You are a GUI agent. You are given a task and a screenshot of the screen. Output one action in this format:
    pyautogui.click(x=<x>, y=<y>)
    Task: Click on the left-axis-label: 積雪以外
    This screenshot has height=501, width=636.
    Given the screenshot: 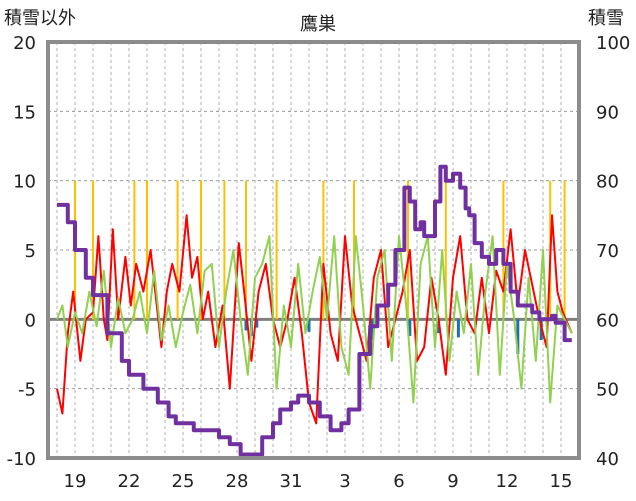 What is the action you would take?
    pyautogui.click(x=40, y=18)
    